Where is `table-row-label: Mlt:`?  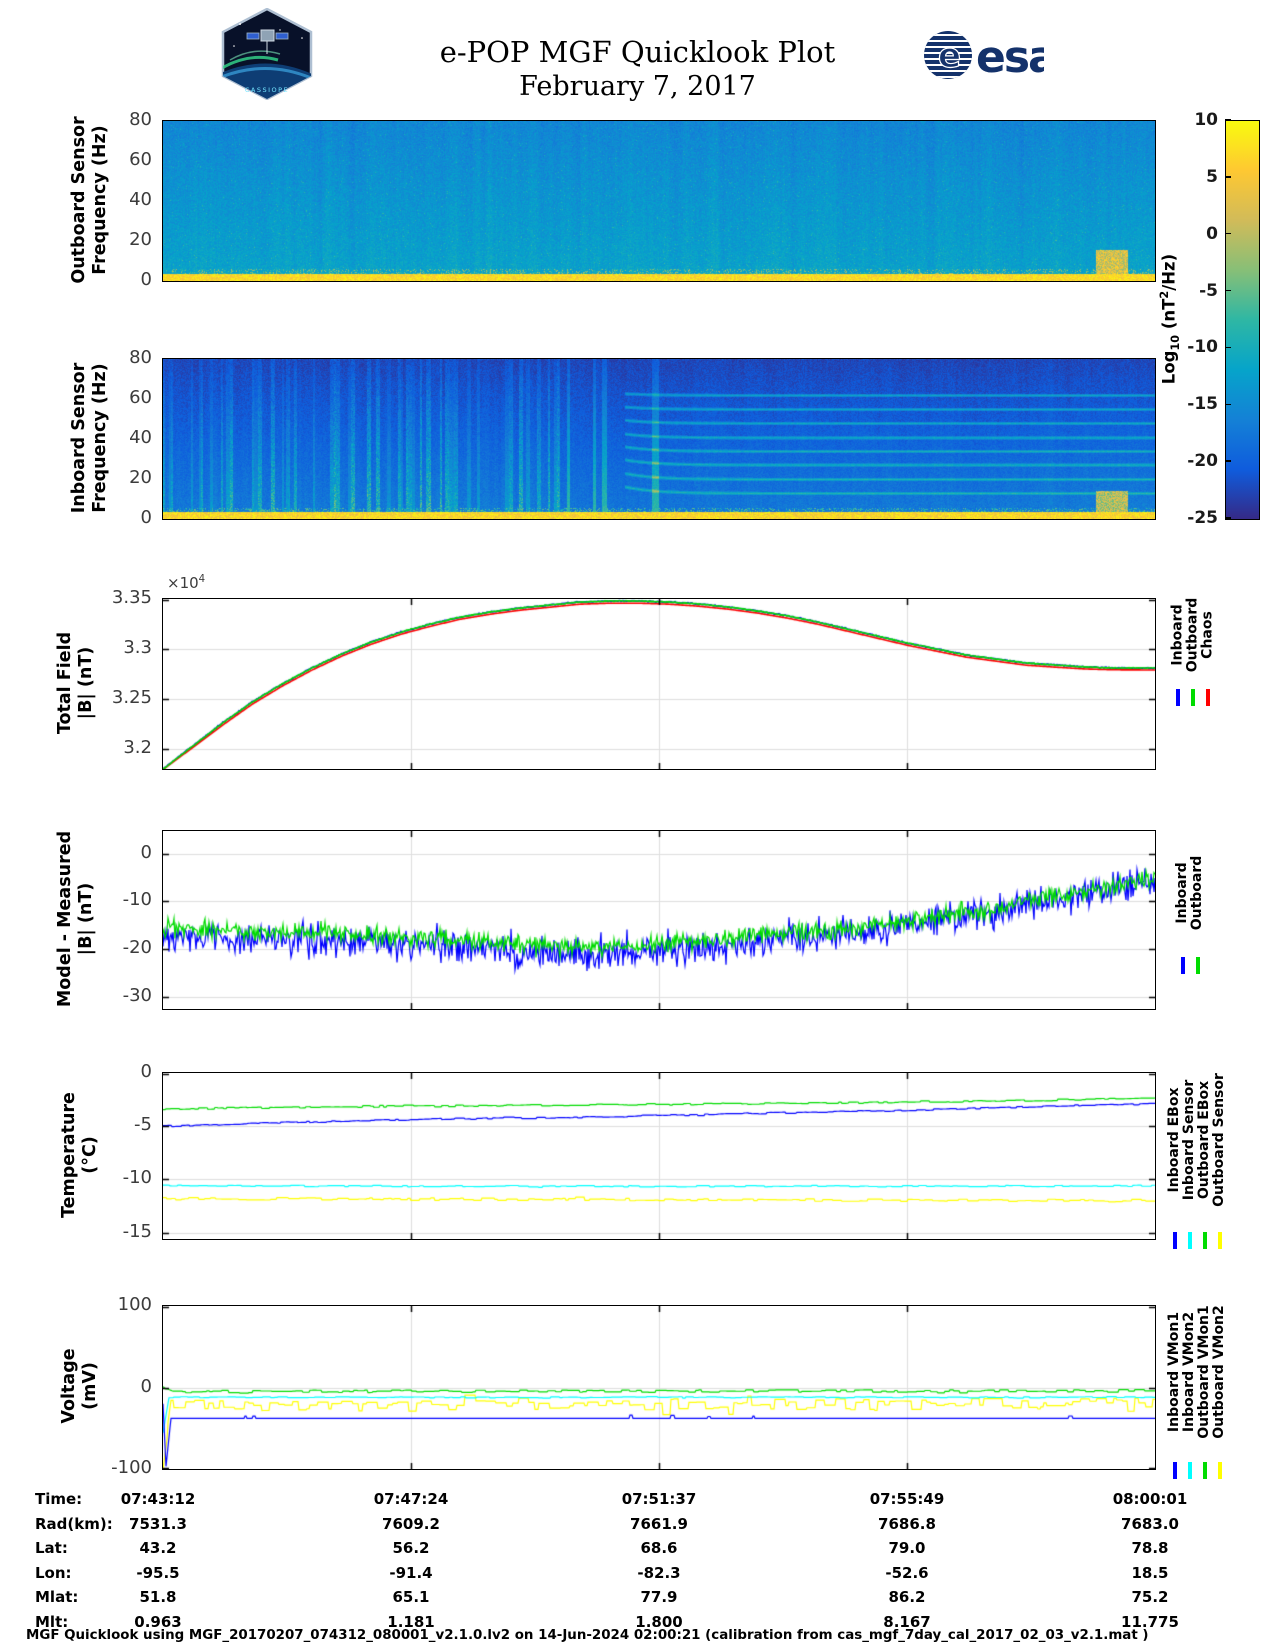
table-row-label: Mlt: is located at coordinates (52, 1622).